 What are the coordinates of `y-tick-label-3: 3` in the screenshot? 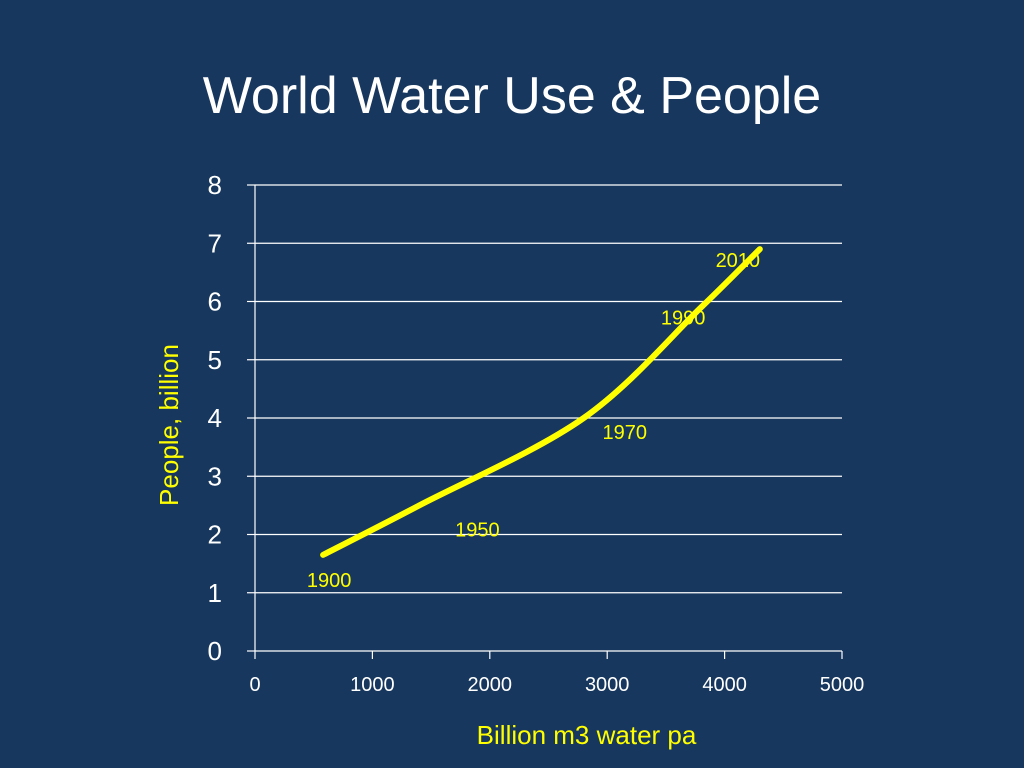 It's located at (215, 476).